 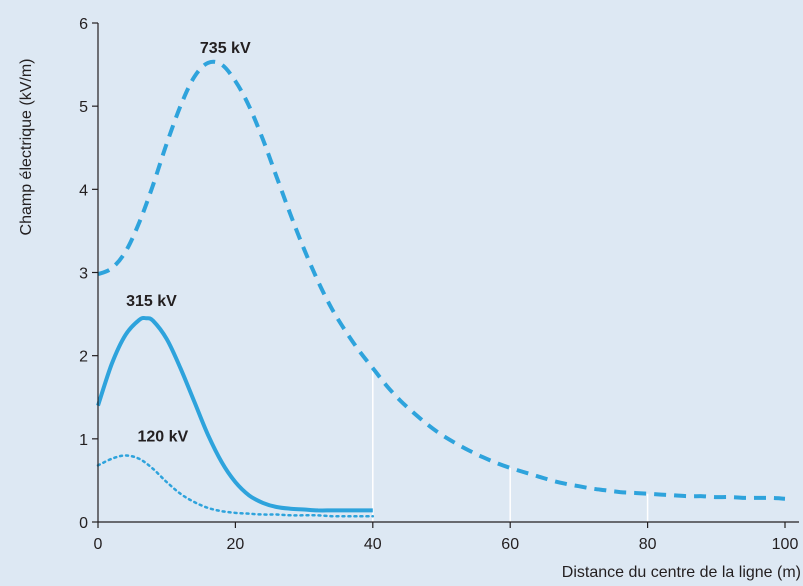 I want to click on x-tick-label-20: 20, so click(x=236, y=544).